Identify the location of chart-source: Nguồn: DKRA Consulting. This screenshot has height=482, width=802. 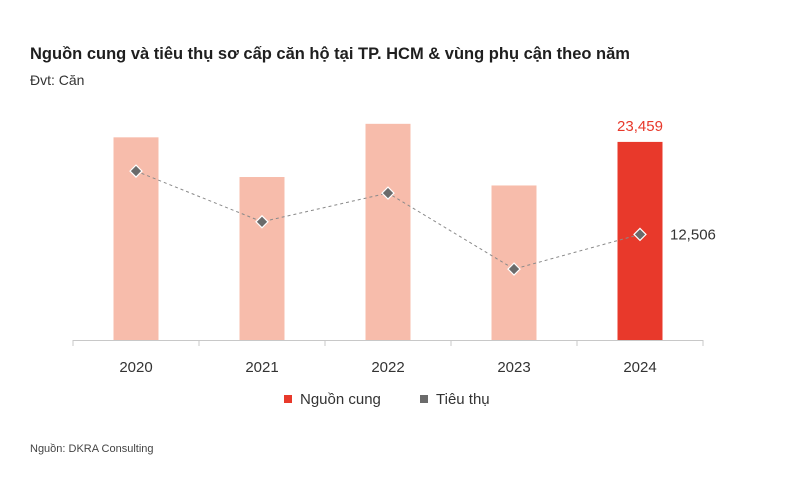
(92, 449).